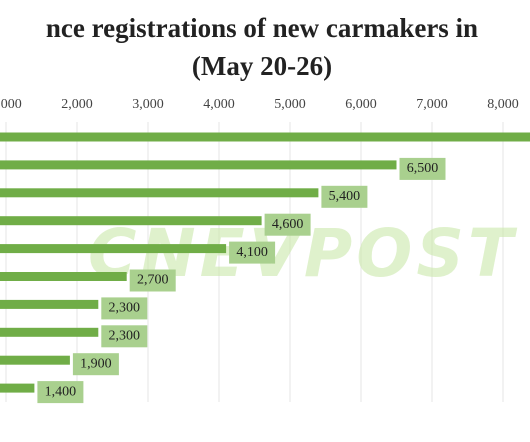 The width and height of the screenshot is (530, 442). Describe the element at coordinates (262, 66) in the screenshot. I see `chart-subtitle: (May 20-26)` at that location.